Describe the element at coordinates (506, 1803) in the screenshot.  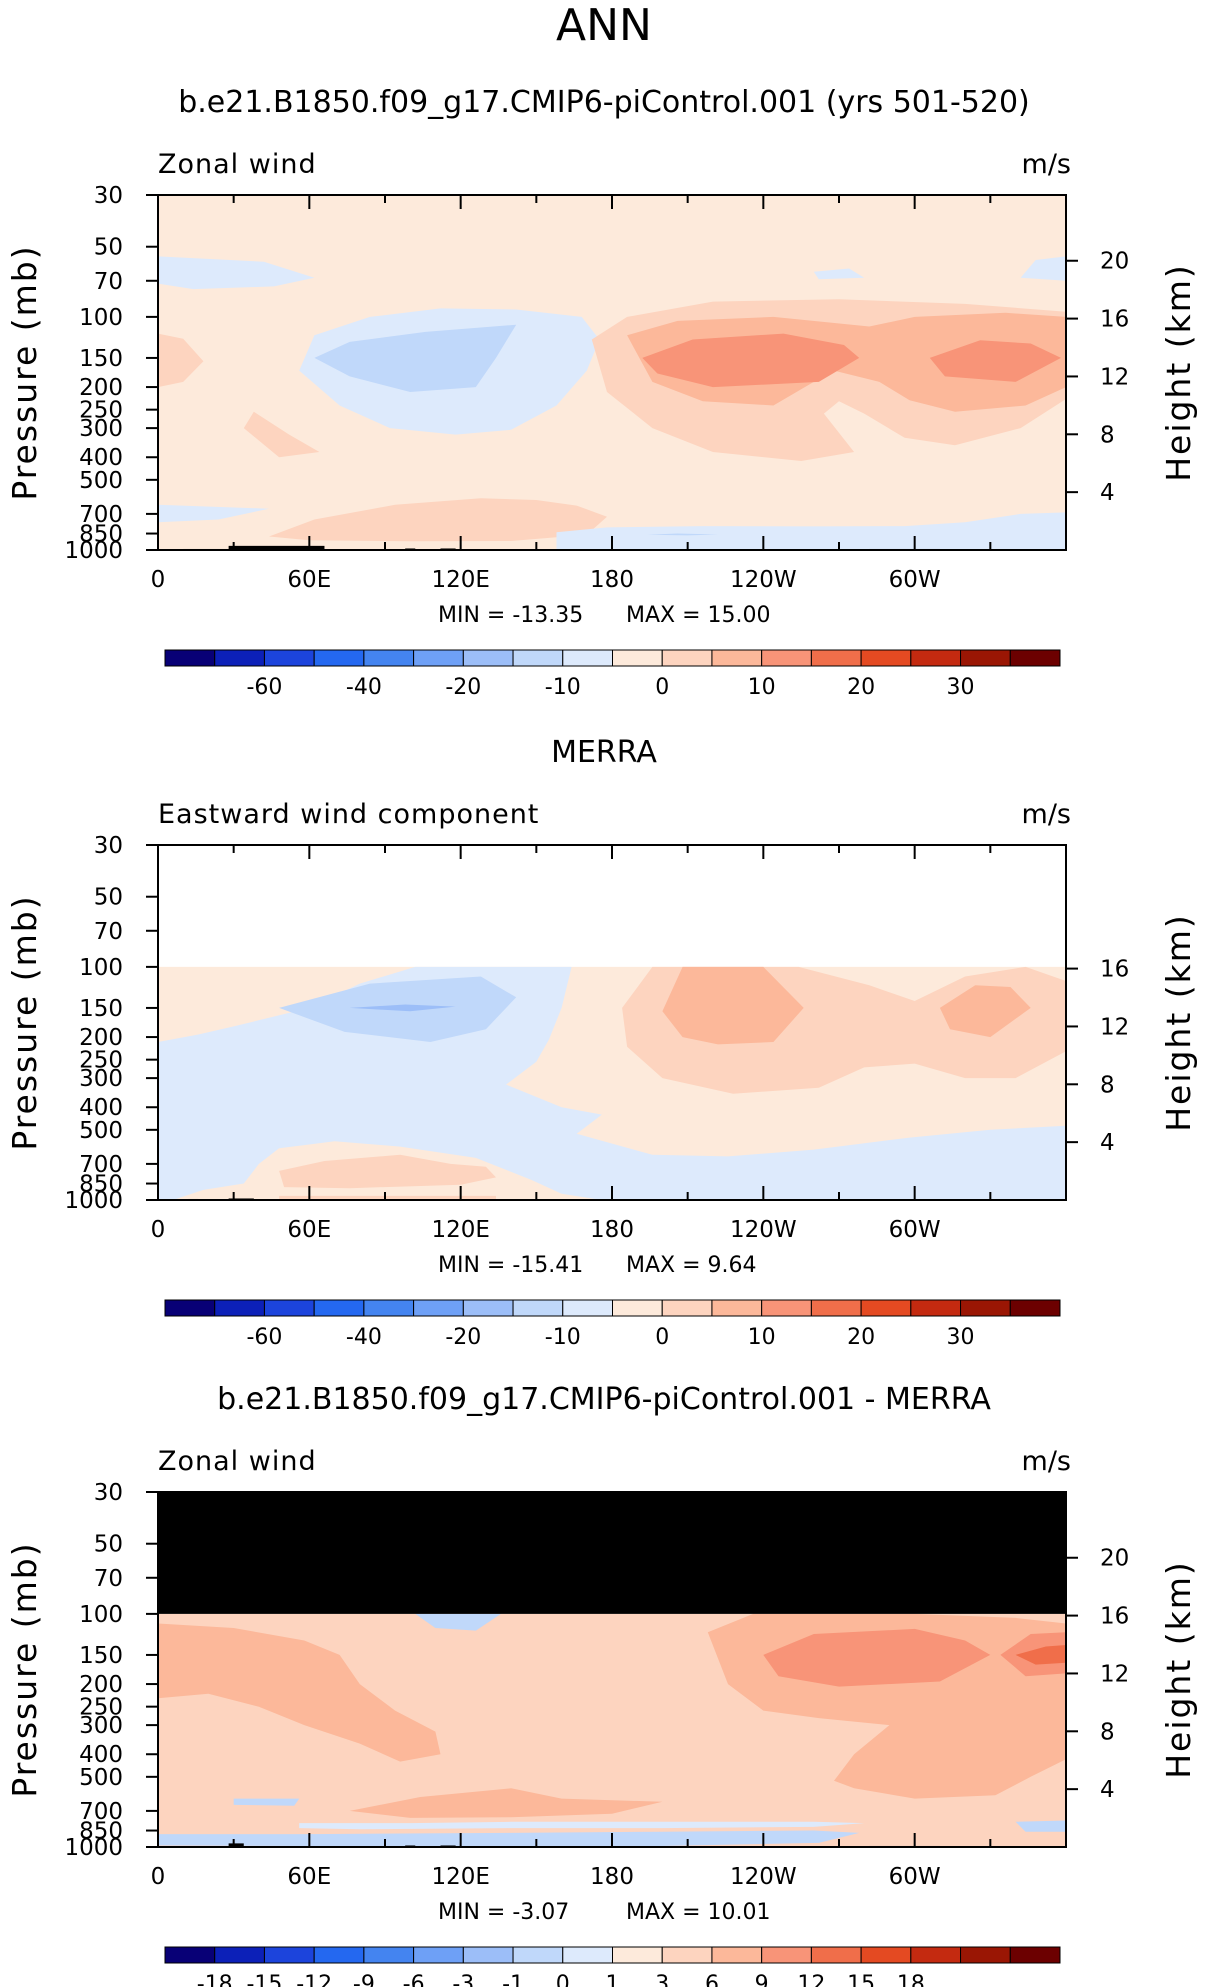
I see `contour-diff-lower-band` at that location.